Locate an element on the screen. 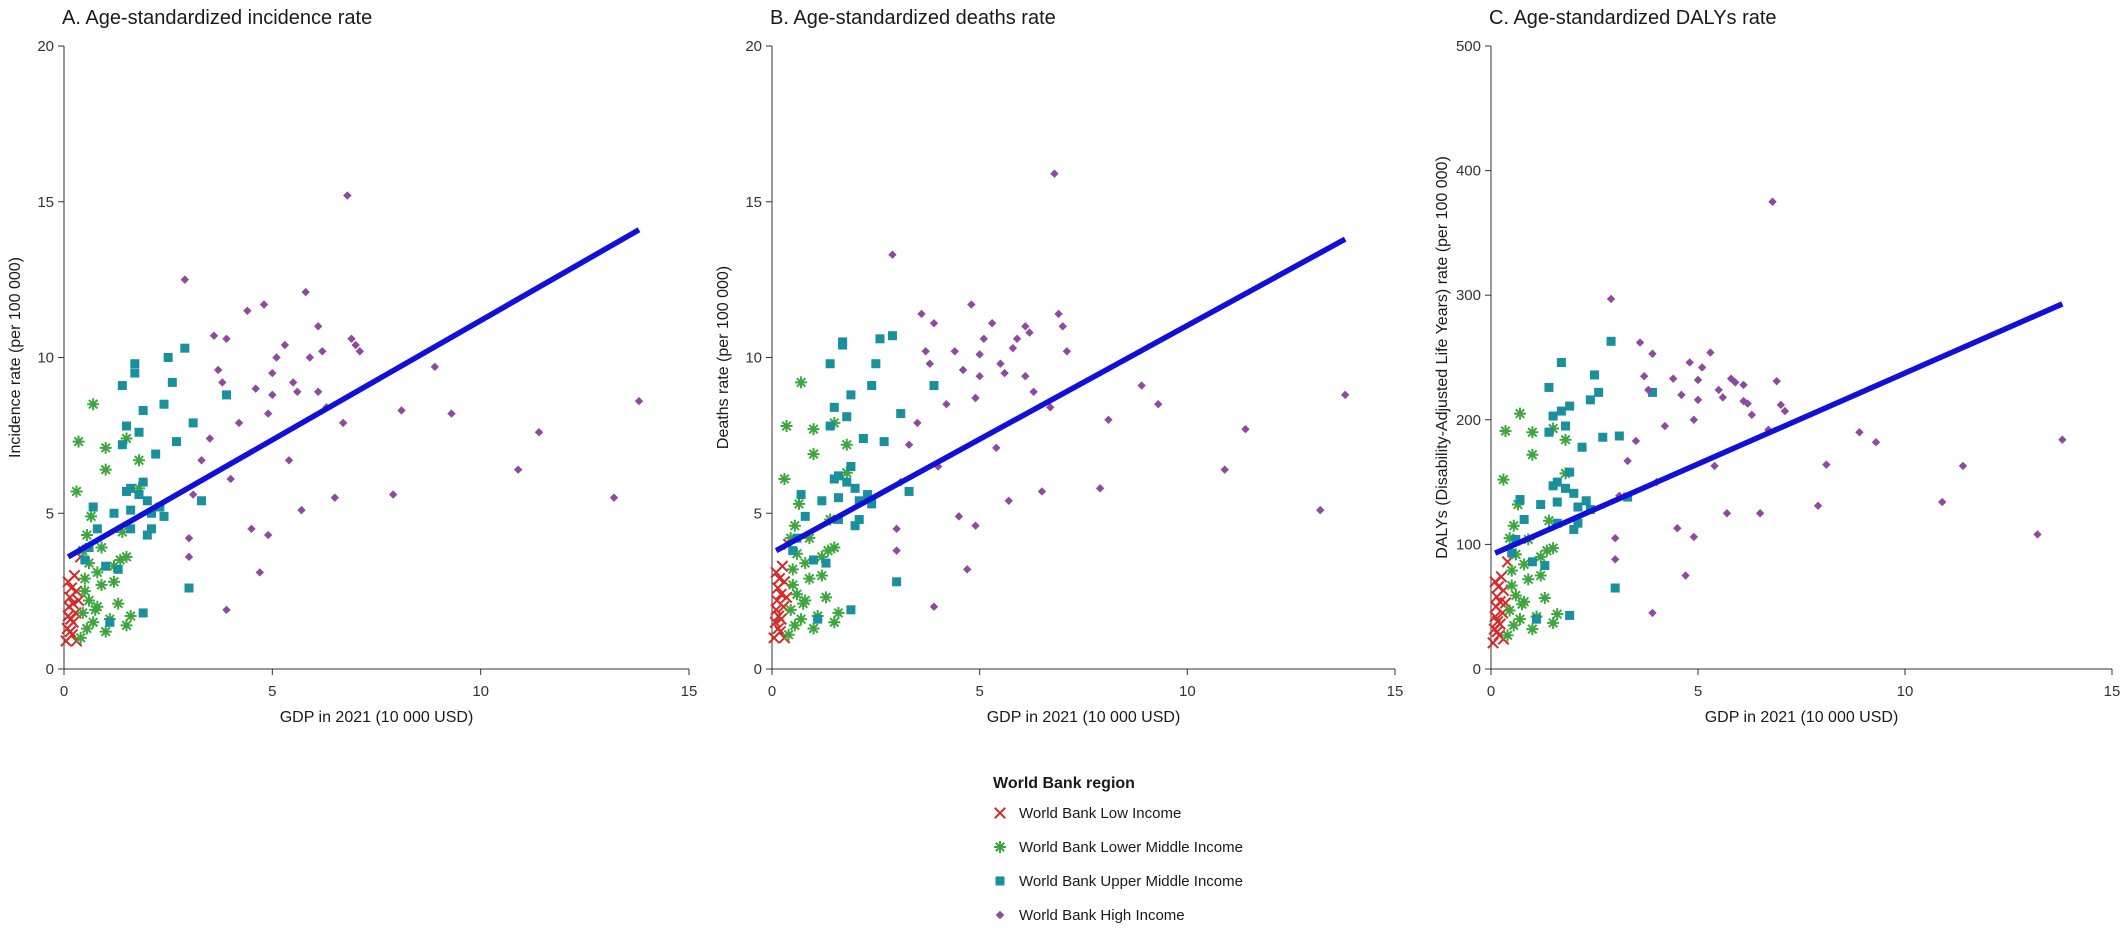 This screenshot has width=2128, height=935. x-tick-label: 5 is located at coordinates (979, 691).